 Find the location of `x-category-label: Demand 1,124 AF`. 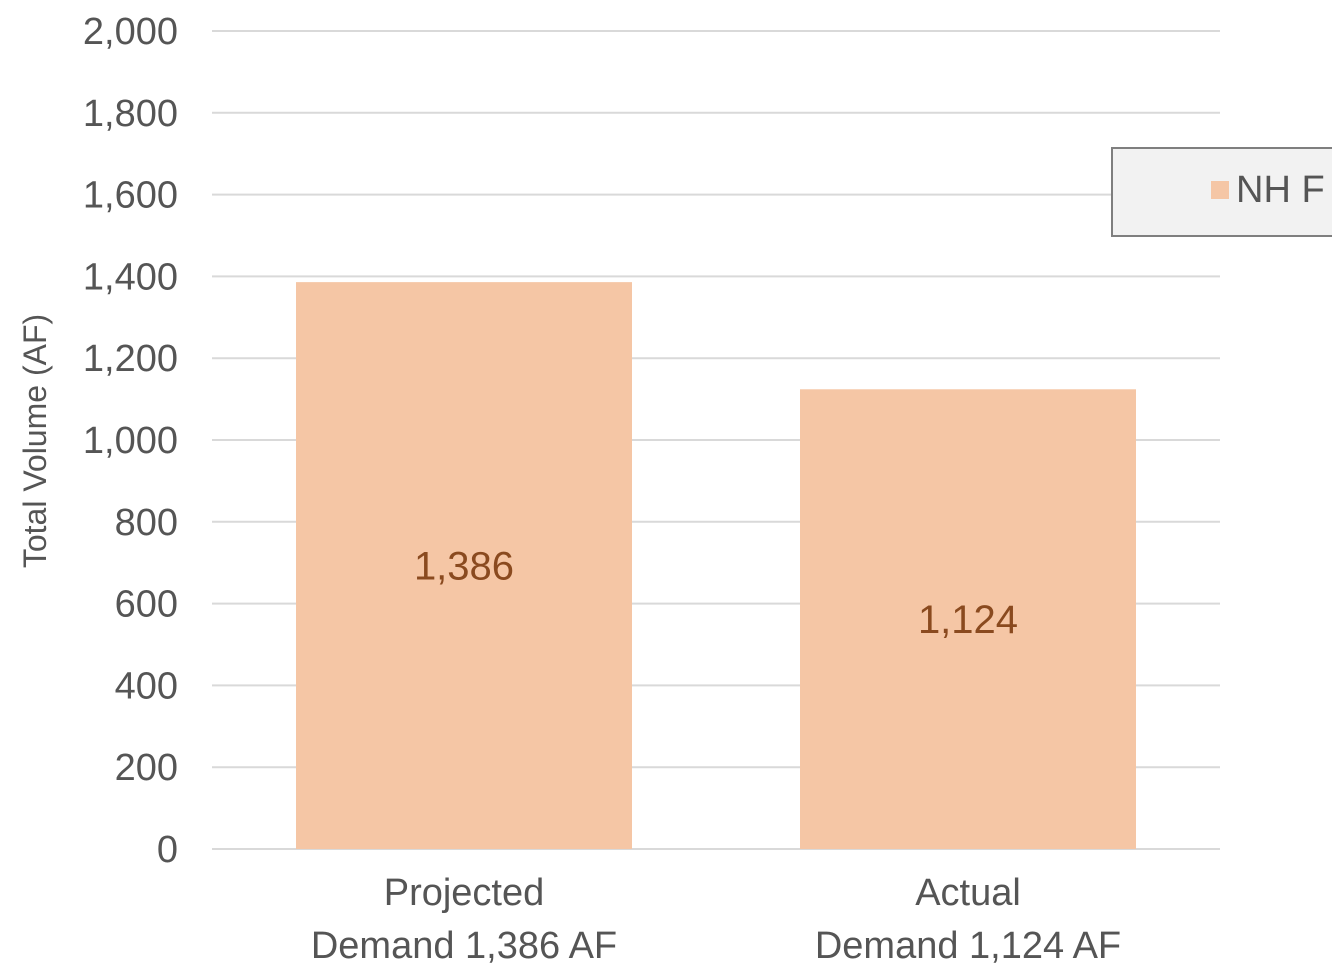

x-category-label: Demand 1,124 AF is located at coordinates (968, 946).